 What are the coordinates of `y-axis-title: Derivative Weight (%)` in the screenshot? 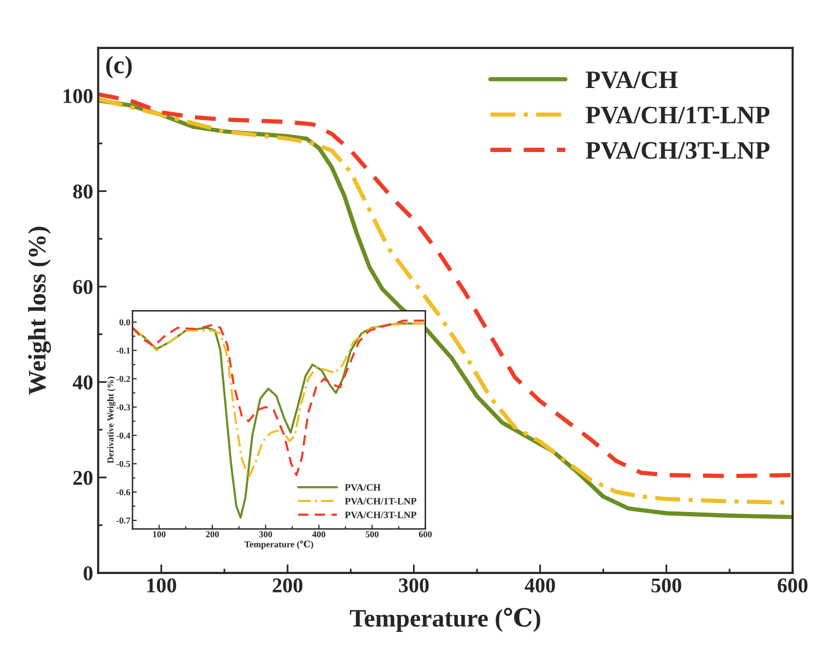 It's located at (111, 420).